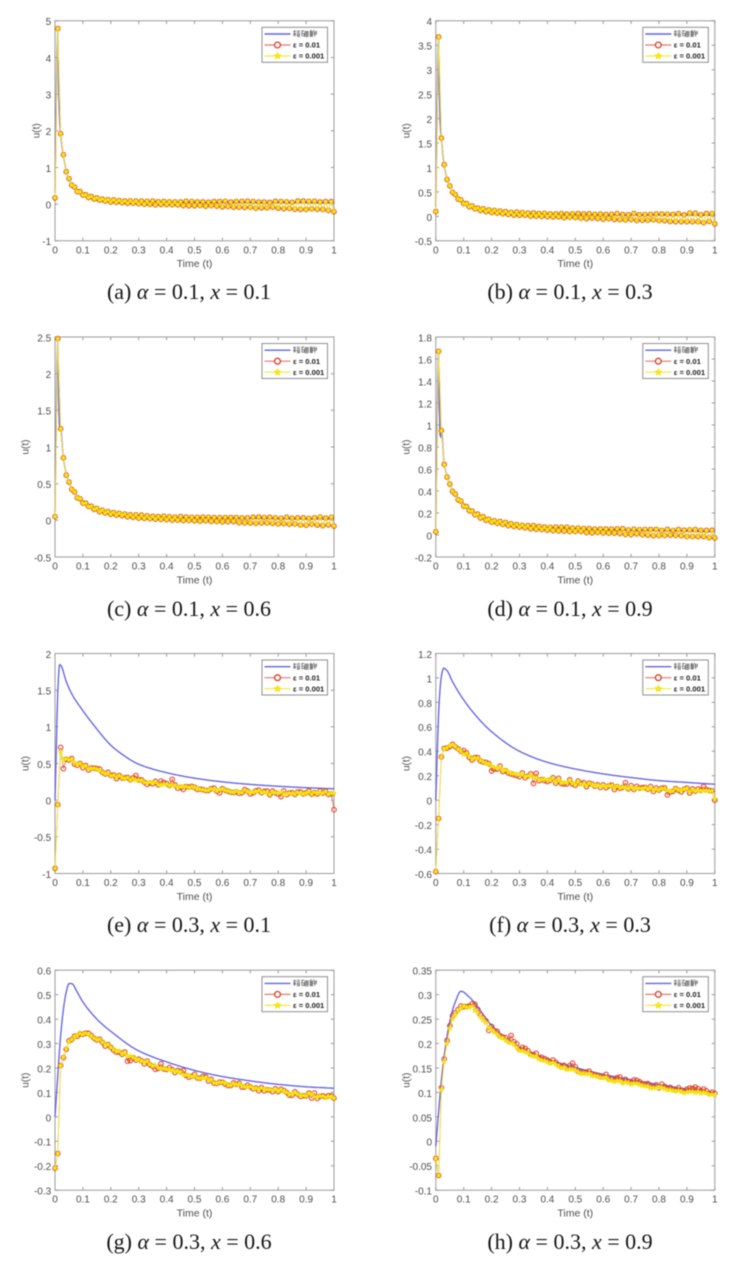 Image resolution: width=750 pixels, height=1262 pixels. What do you see at coordinates (49, 22) in the screenshot?
I see `svg-text: 5` at bounding box center [49, 22].